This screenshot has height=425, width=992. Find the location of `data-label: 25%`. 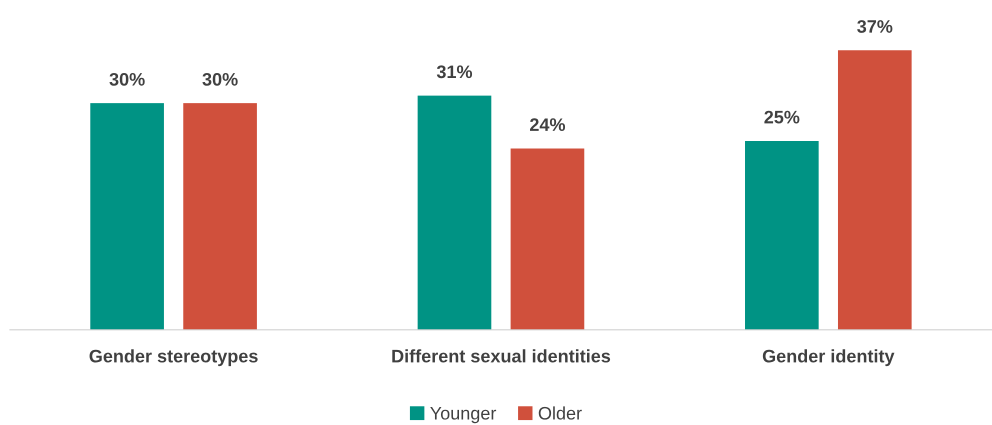

data-label: 25% is located at coordinates (782, 117).